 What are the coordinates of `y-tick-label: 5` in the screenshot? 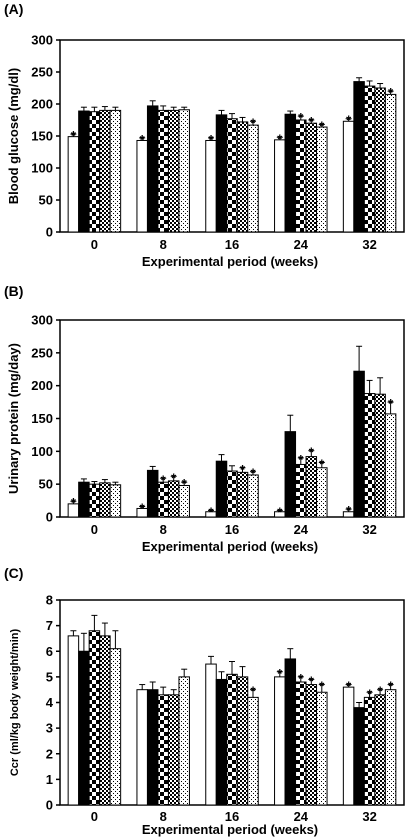 It's located at (49, 676).